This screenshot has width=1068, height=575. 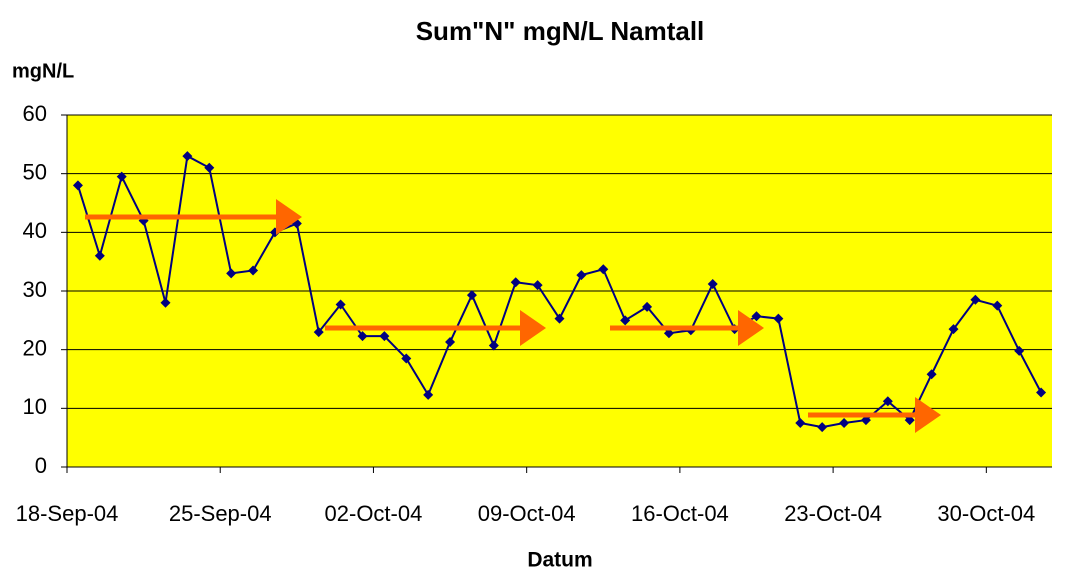 What do you see at coordinates (35, 347) in the screenshot?
I see `y-tick-label: 20` at bounding box center [35, 347].